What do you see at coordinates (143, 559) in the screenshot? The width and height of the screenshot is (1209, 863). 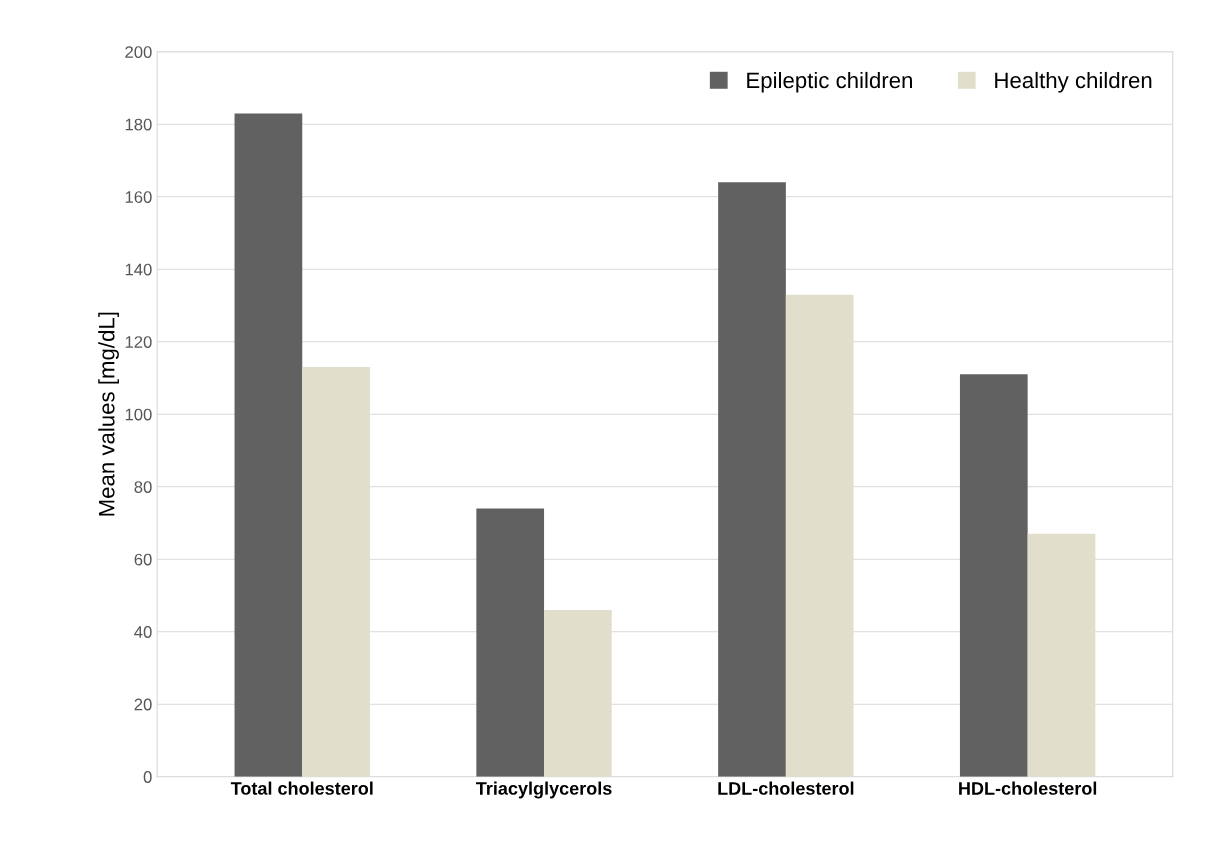 I see `y-tick-label: 60` at bounding box center [143, 559].